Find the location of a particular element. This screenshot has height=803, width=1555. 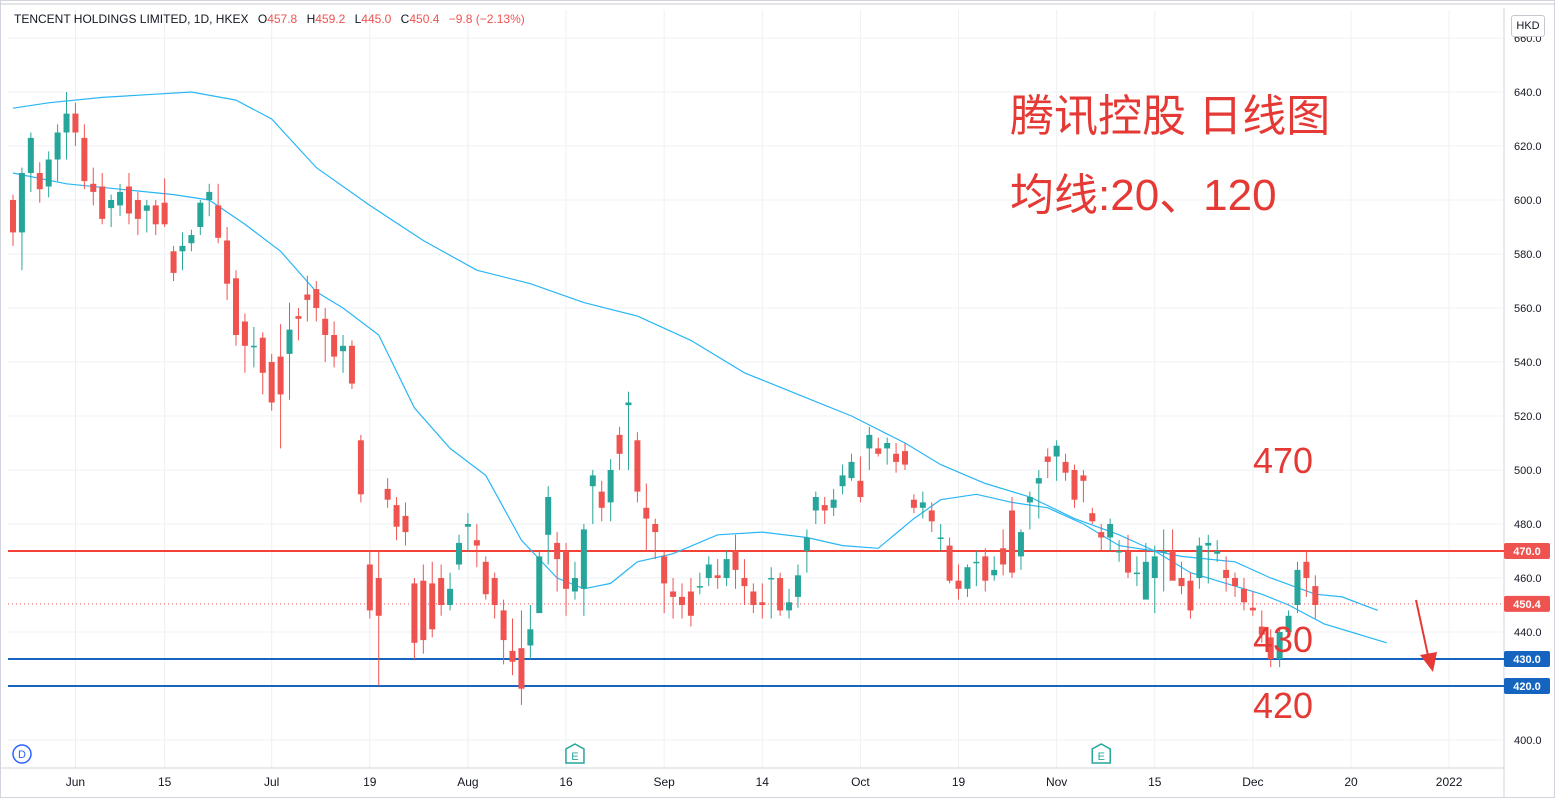

annotation-title: 腾讯控股 日线图 is located at coordinates (1170, 116).